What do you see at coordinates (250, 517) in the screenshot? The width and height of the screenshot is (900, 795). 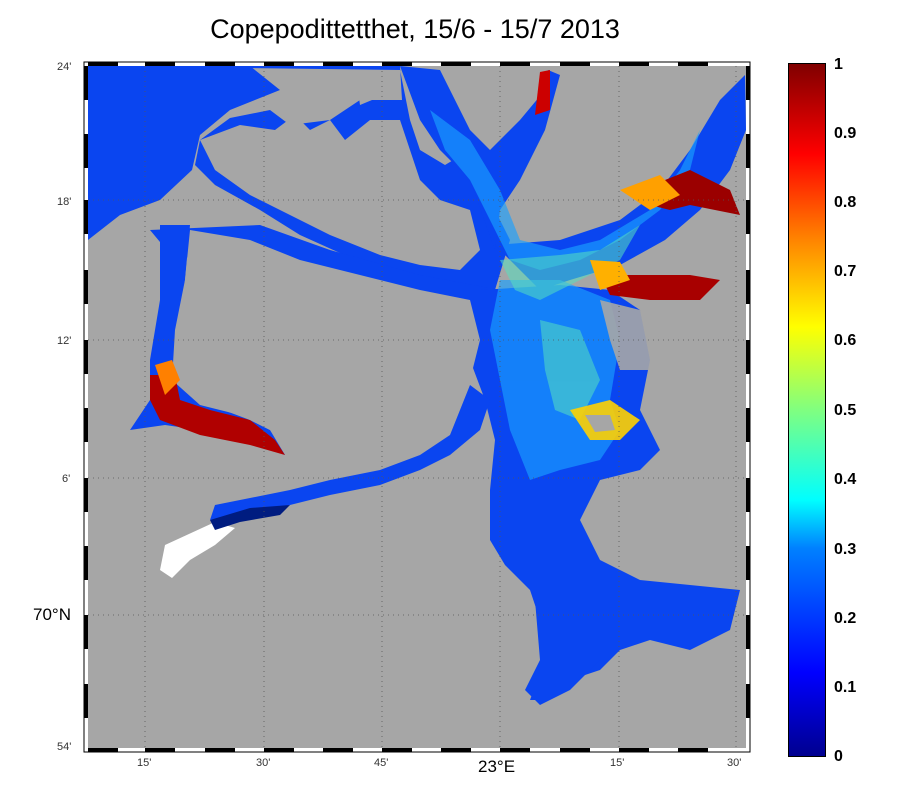 I see `dark-fjord-tip` at bounding box center [250, 517].